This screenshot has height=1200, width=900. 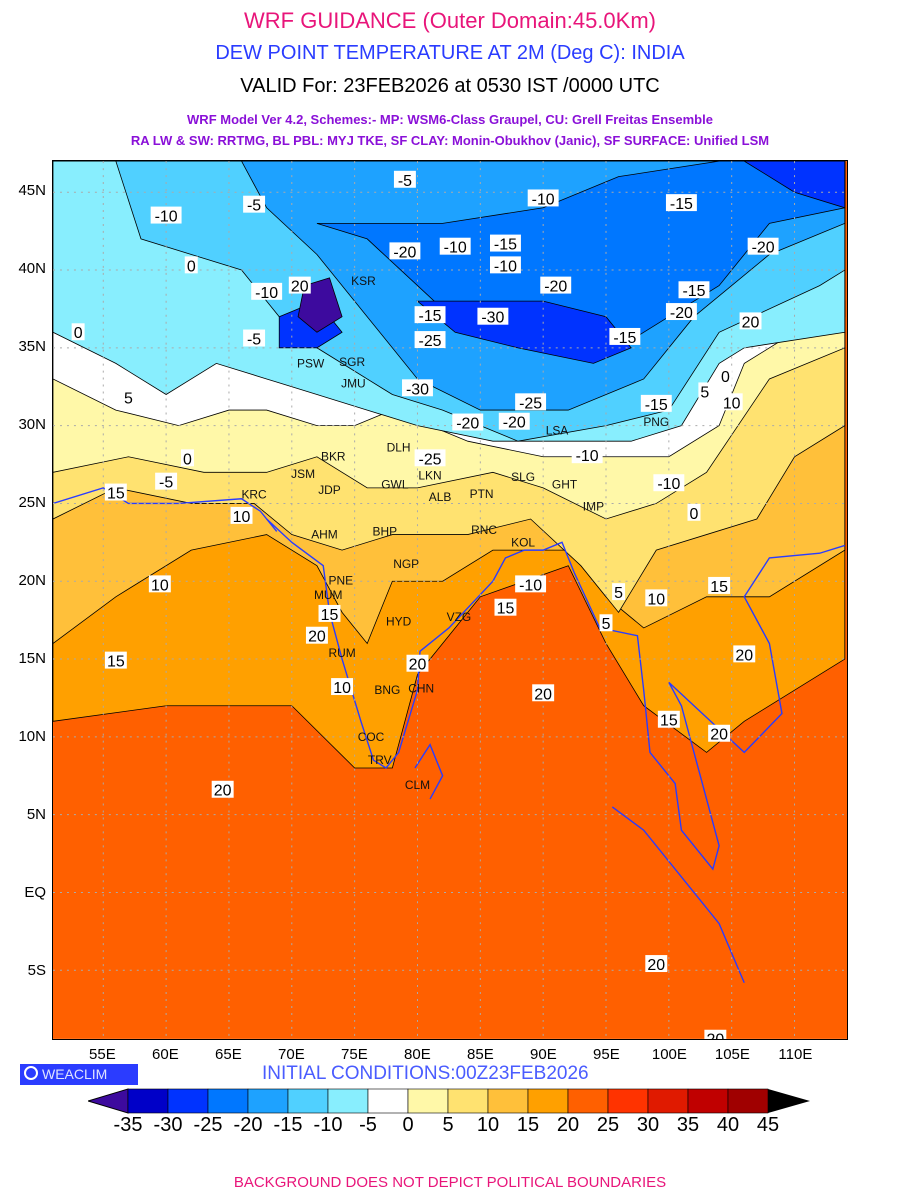 I want to click on copyright-icon, so click(x=31, y=1073).